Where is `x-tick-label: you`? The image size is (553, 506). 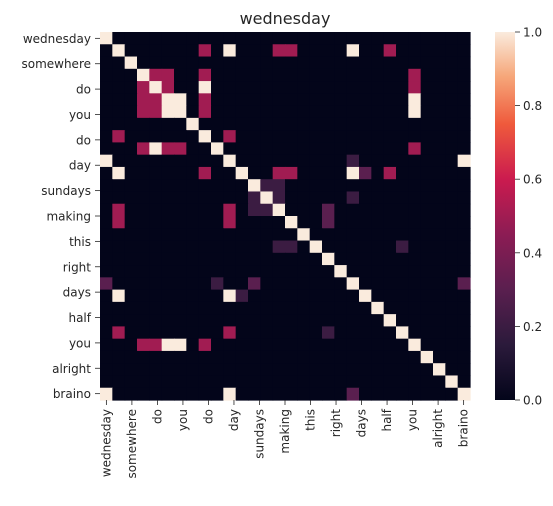 x-tick-label: you is located at coordinates (413, 420).